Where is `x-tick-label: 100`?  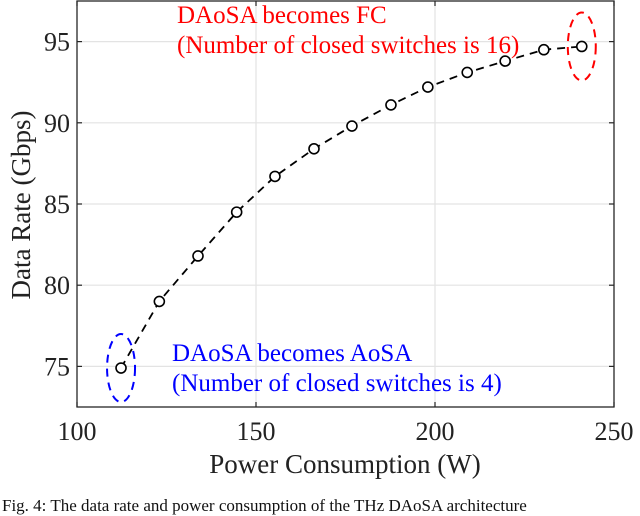
x-tick-label: 100 is located at coordinates (77, 431).